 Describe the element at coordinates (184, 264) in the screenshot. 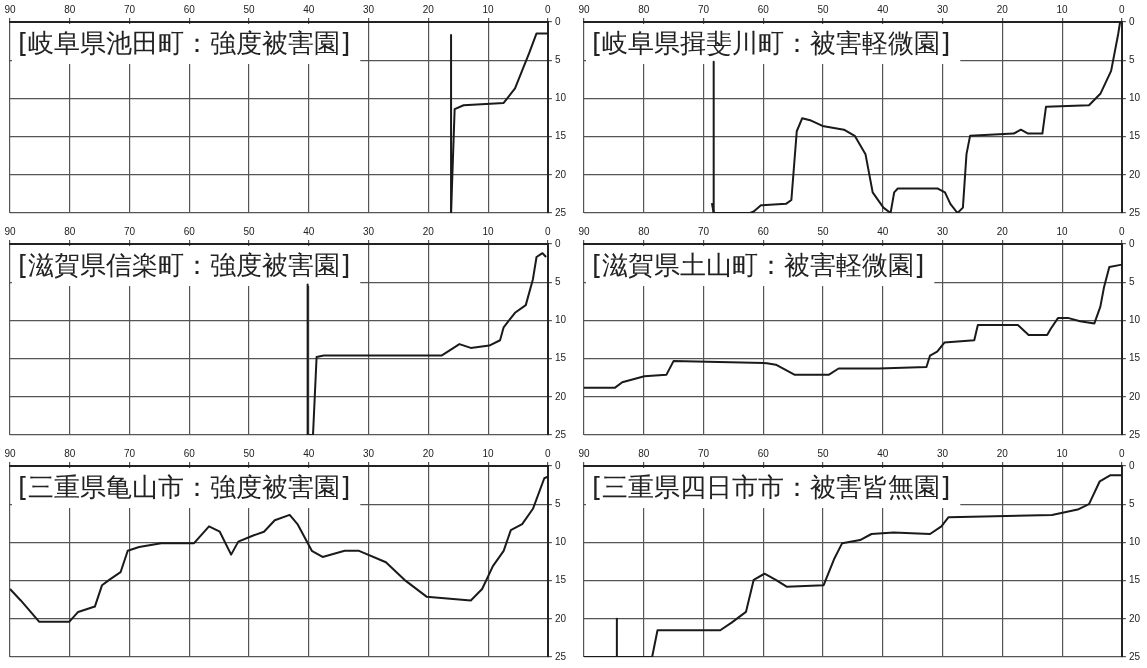

I see `chart-title: [滋賀県信楽町：強度被害園]` at that location.